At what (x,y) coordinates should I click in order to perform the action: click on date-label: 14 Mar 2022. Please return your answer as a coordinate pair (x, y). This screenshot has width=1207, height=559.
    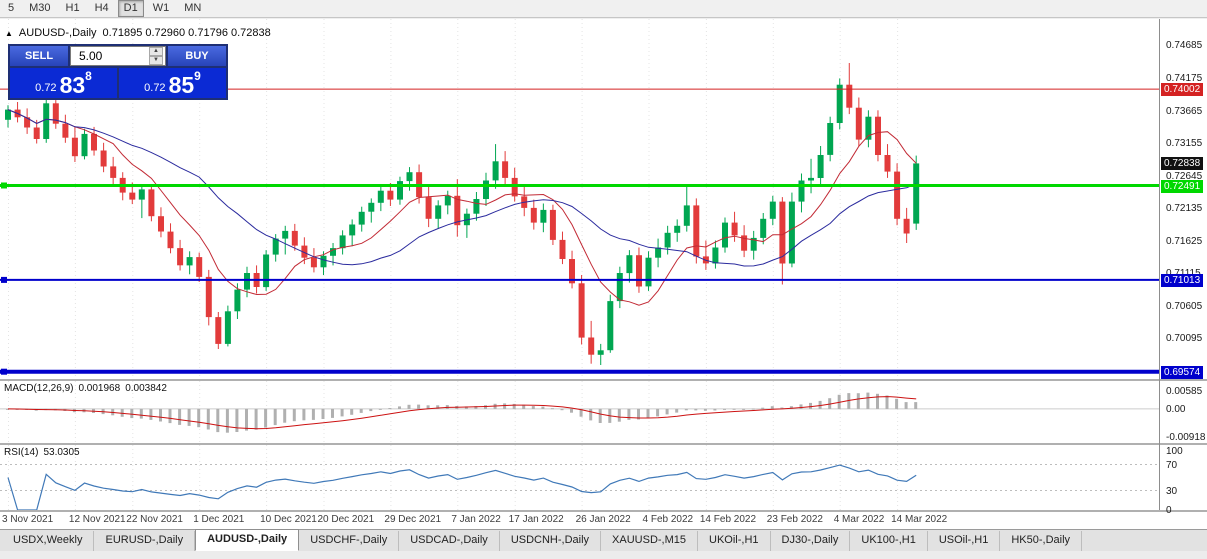
    Looking at the image, I should click on (919, 519).